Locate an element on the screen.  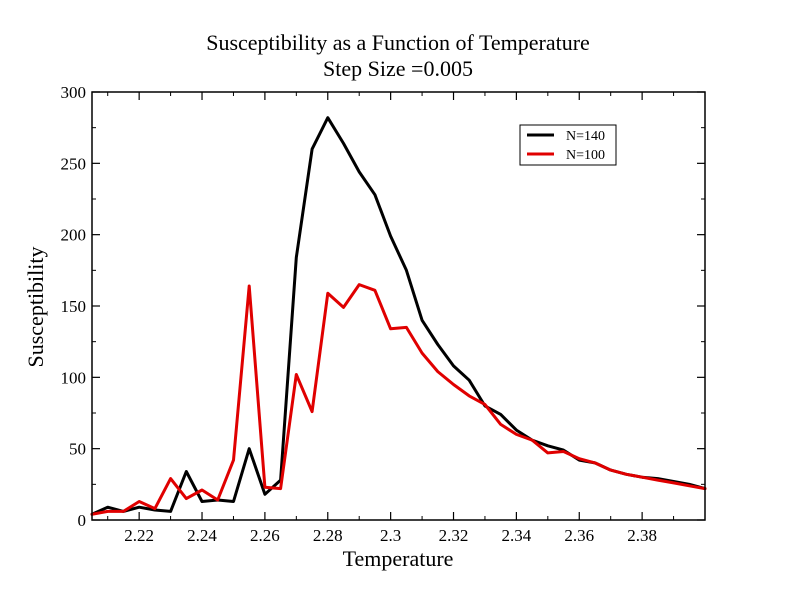
x-tick-label: 2.38 is located at coordinates (642, 535).